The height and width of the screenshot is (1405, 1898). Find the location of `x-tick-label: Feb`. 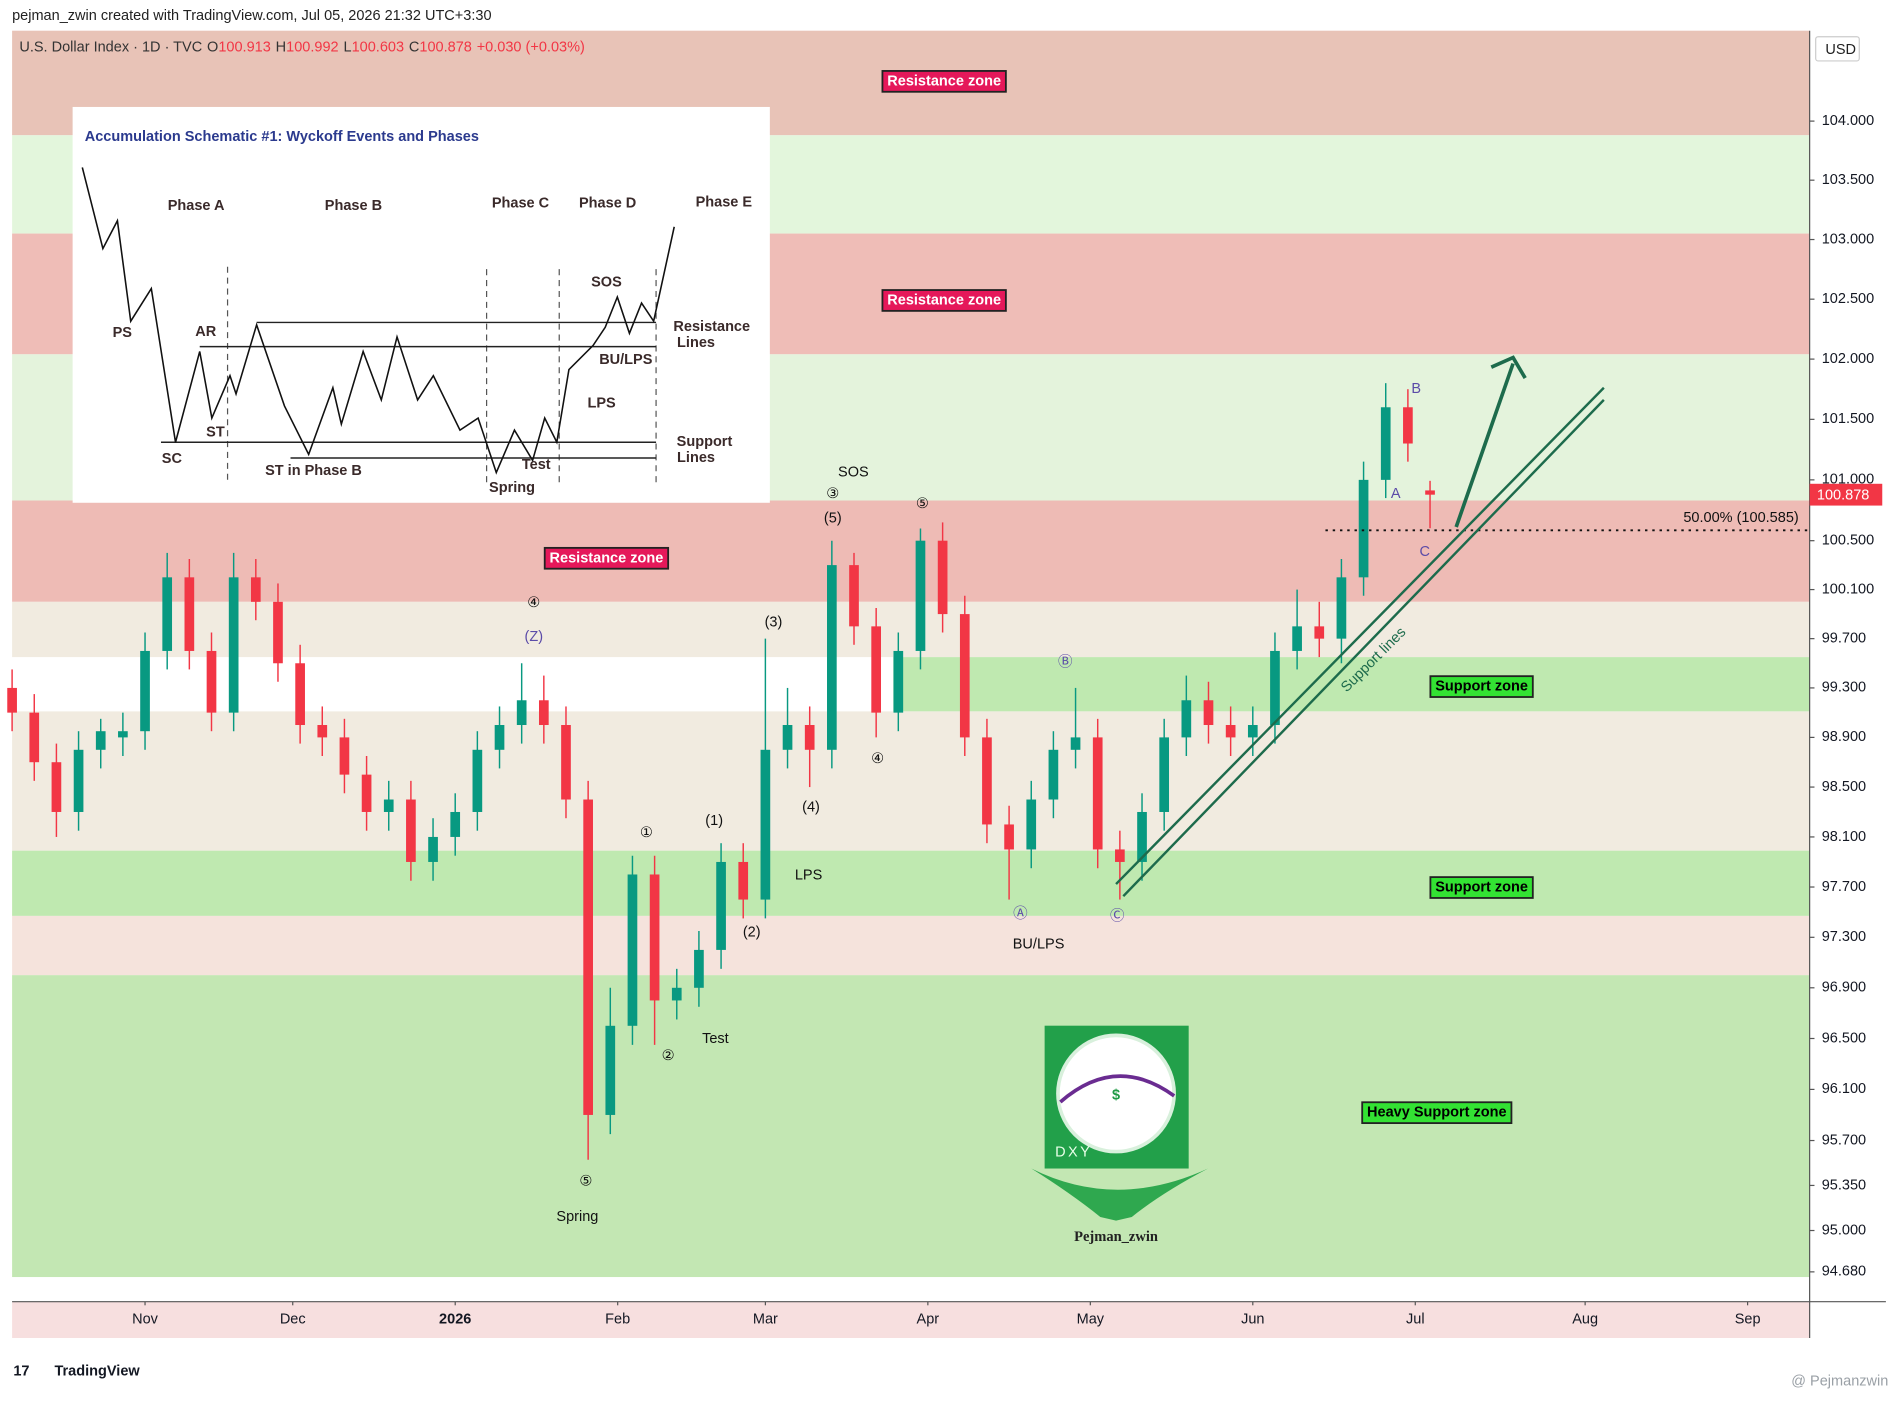

x-tick-label: Feb is located at coordinates (617, 1320).